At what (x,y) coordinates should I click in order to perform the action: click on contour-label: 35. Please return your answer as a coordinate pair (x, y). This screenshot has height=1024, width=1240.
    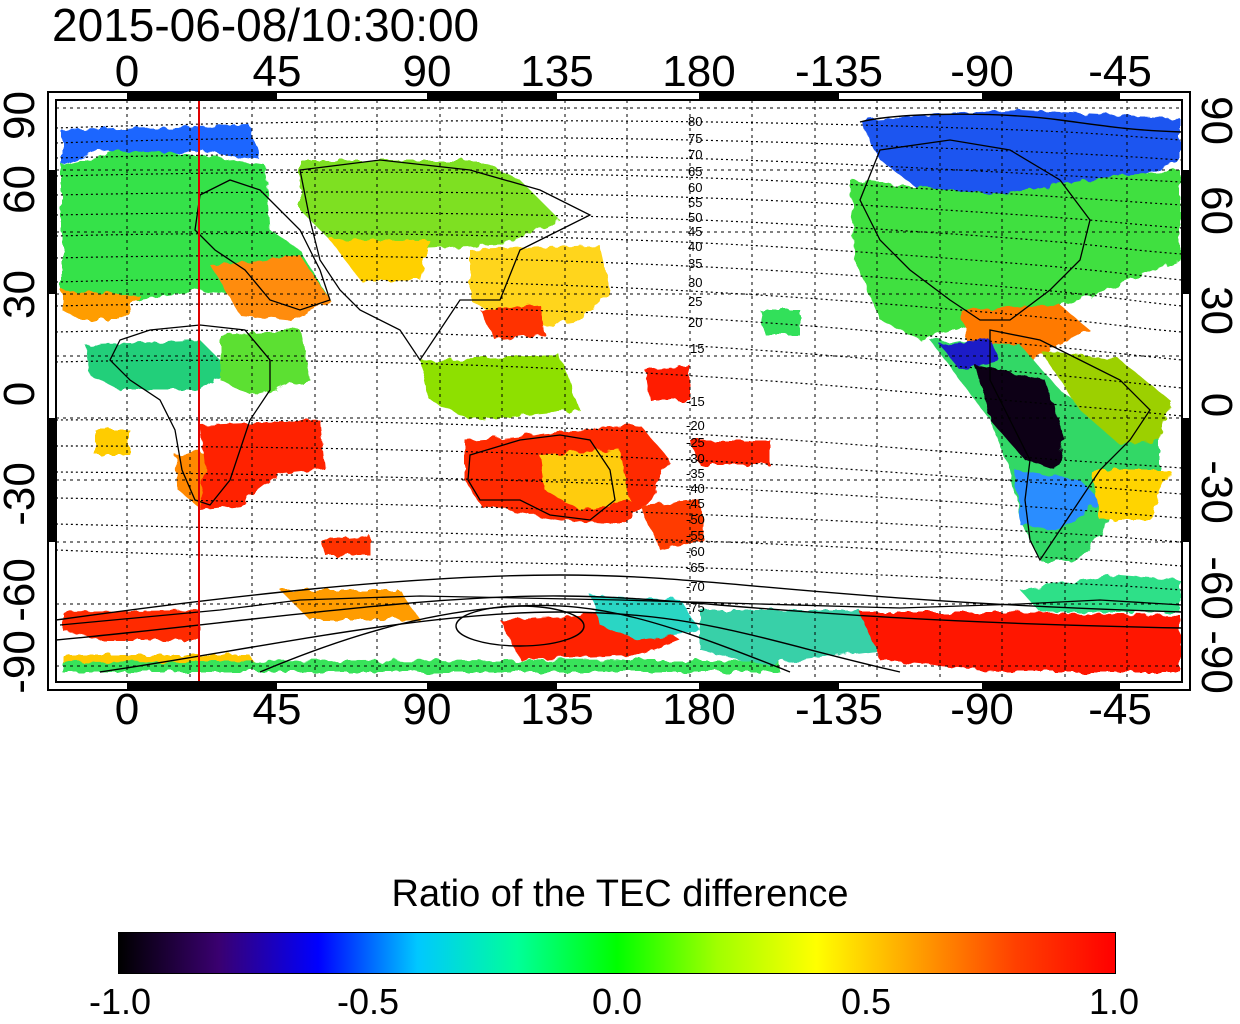
    Looking at the image, I should click on (695, 263).